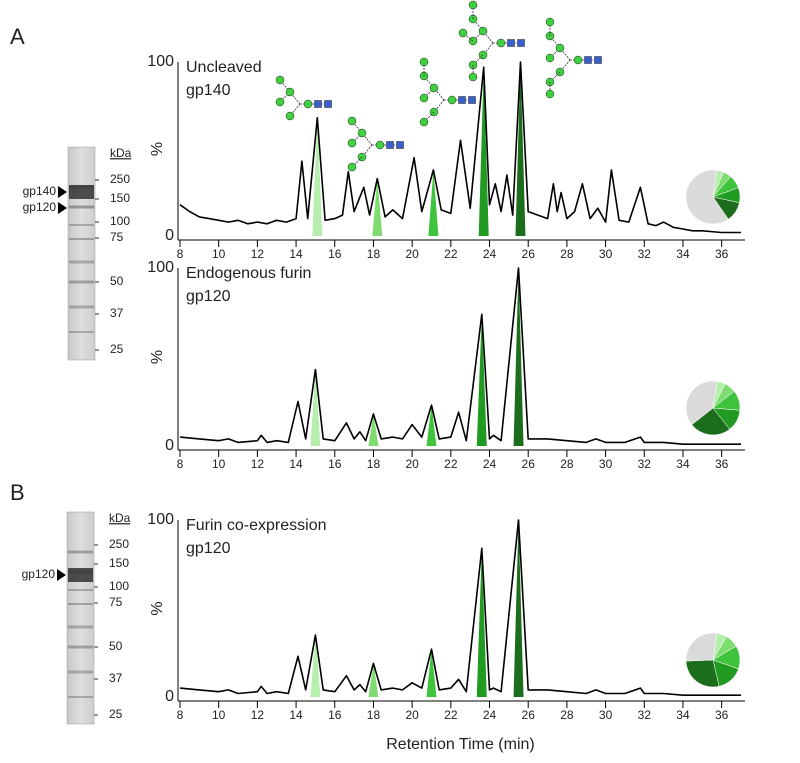 This screenshot has width=800, height=763. I want to click on x-tick-label: 34, so click(683, 464).